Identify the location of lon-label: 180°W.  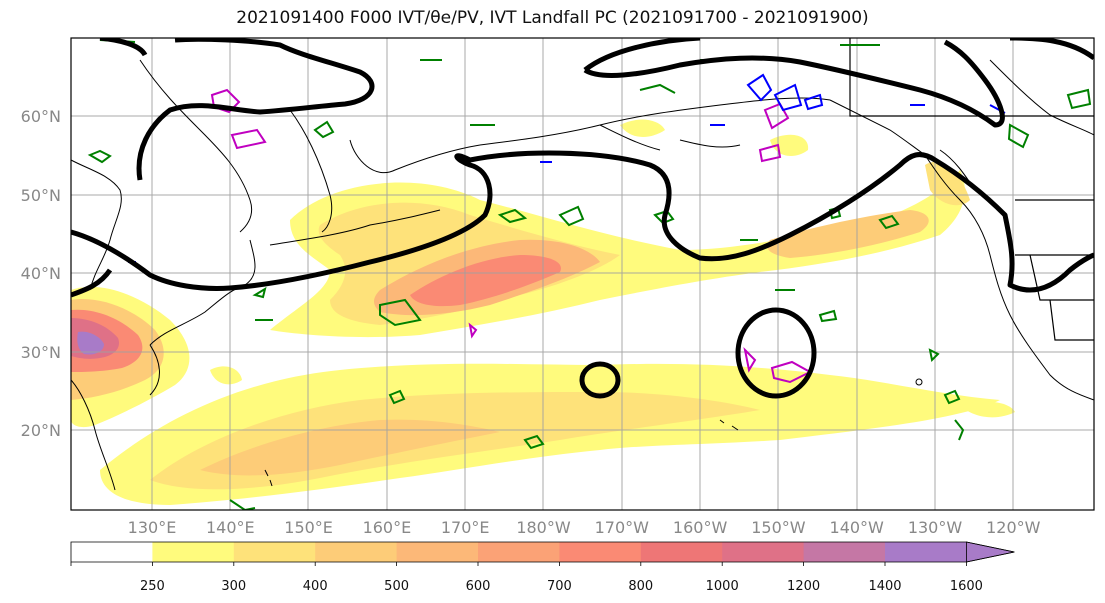
(543, 527).